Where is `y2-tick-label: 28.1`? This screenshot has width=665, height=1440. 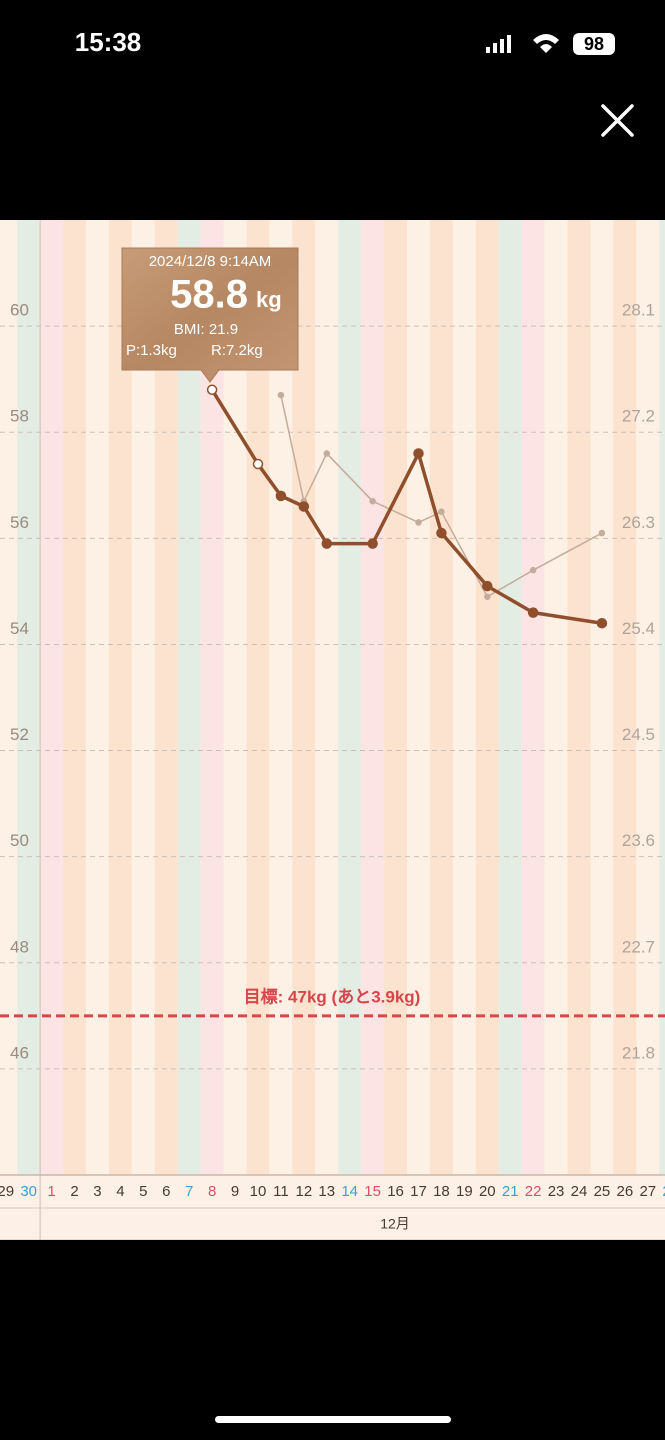 y2-tick-label: 28.1 is located at coordinates (638, 310).